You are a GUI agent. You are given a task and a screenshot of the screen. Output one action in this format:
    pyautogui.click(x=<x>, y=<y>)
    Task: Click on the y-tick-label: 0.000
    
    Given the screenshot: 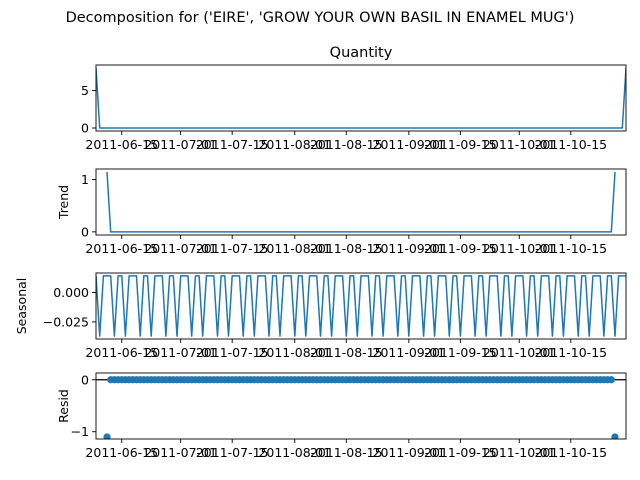 What is the action you would take?
    pyautogui.click(x=71, y=292)
    